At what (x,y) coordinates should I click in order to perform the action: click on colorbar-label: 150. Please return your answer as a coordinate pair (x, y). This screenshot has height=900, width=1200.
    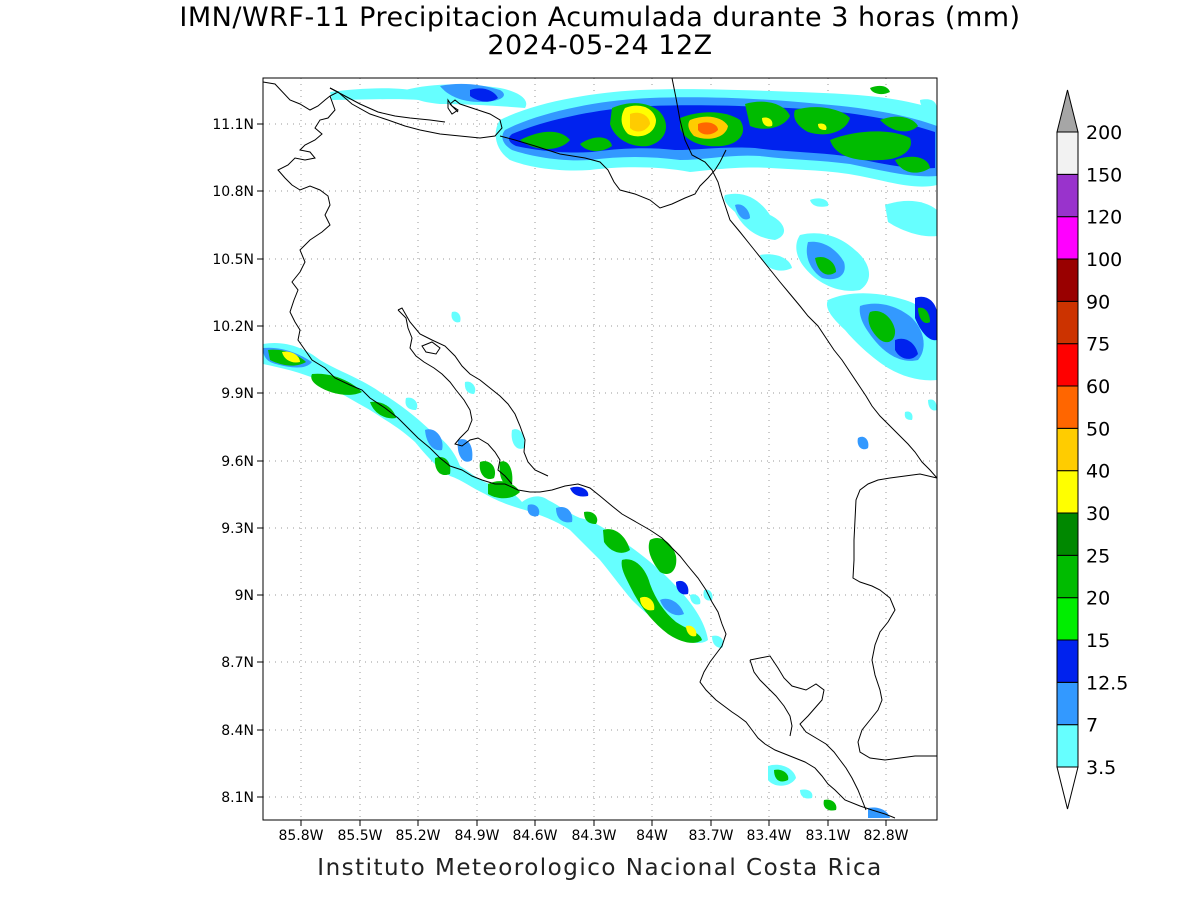
    Looking at the image, I should click on (1104, 175).